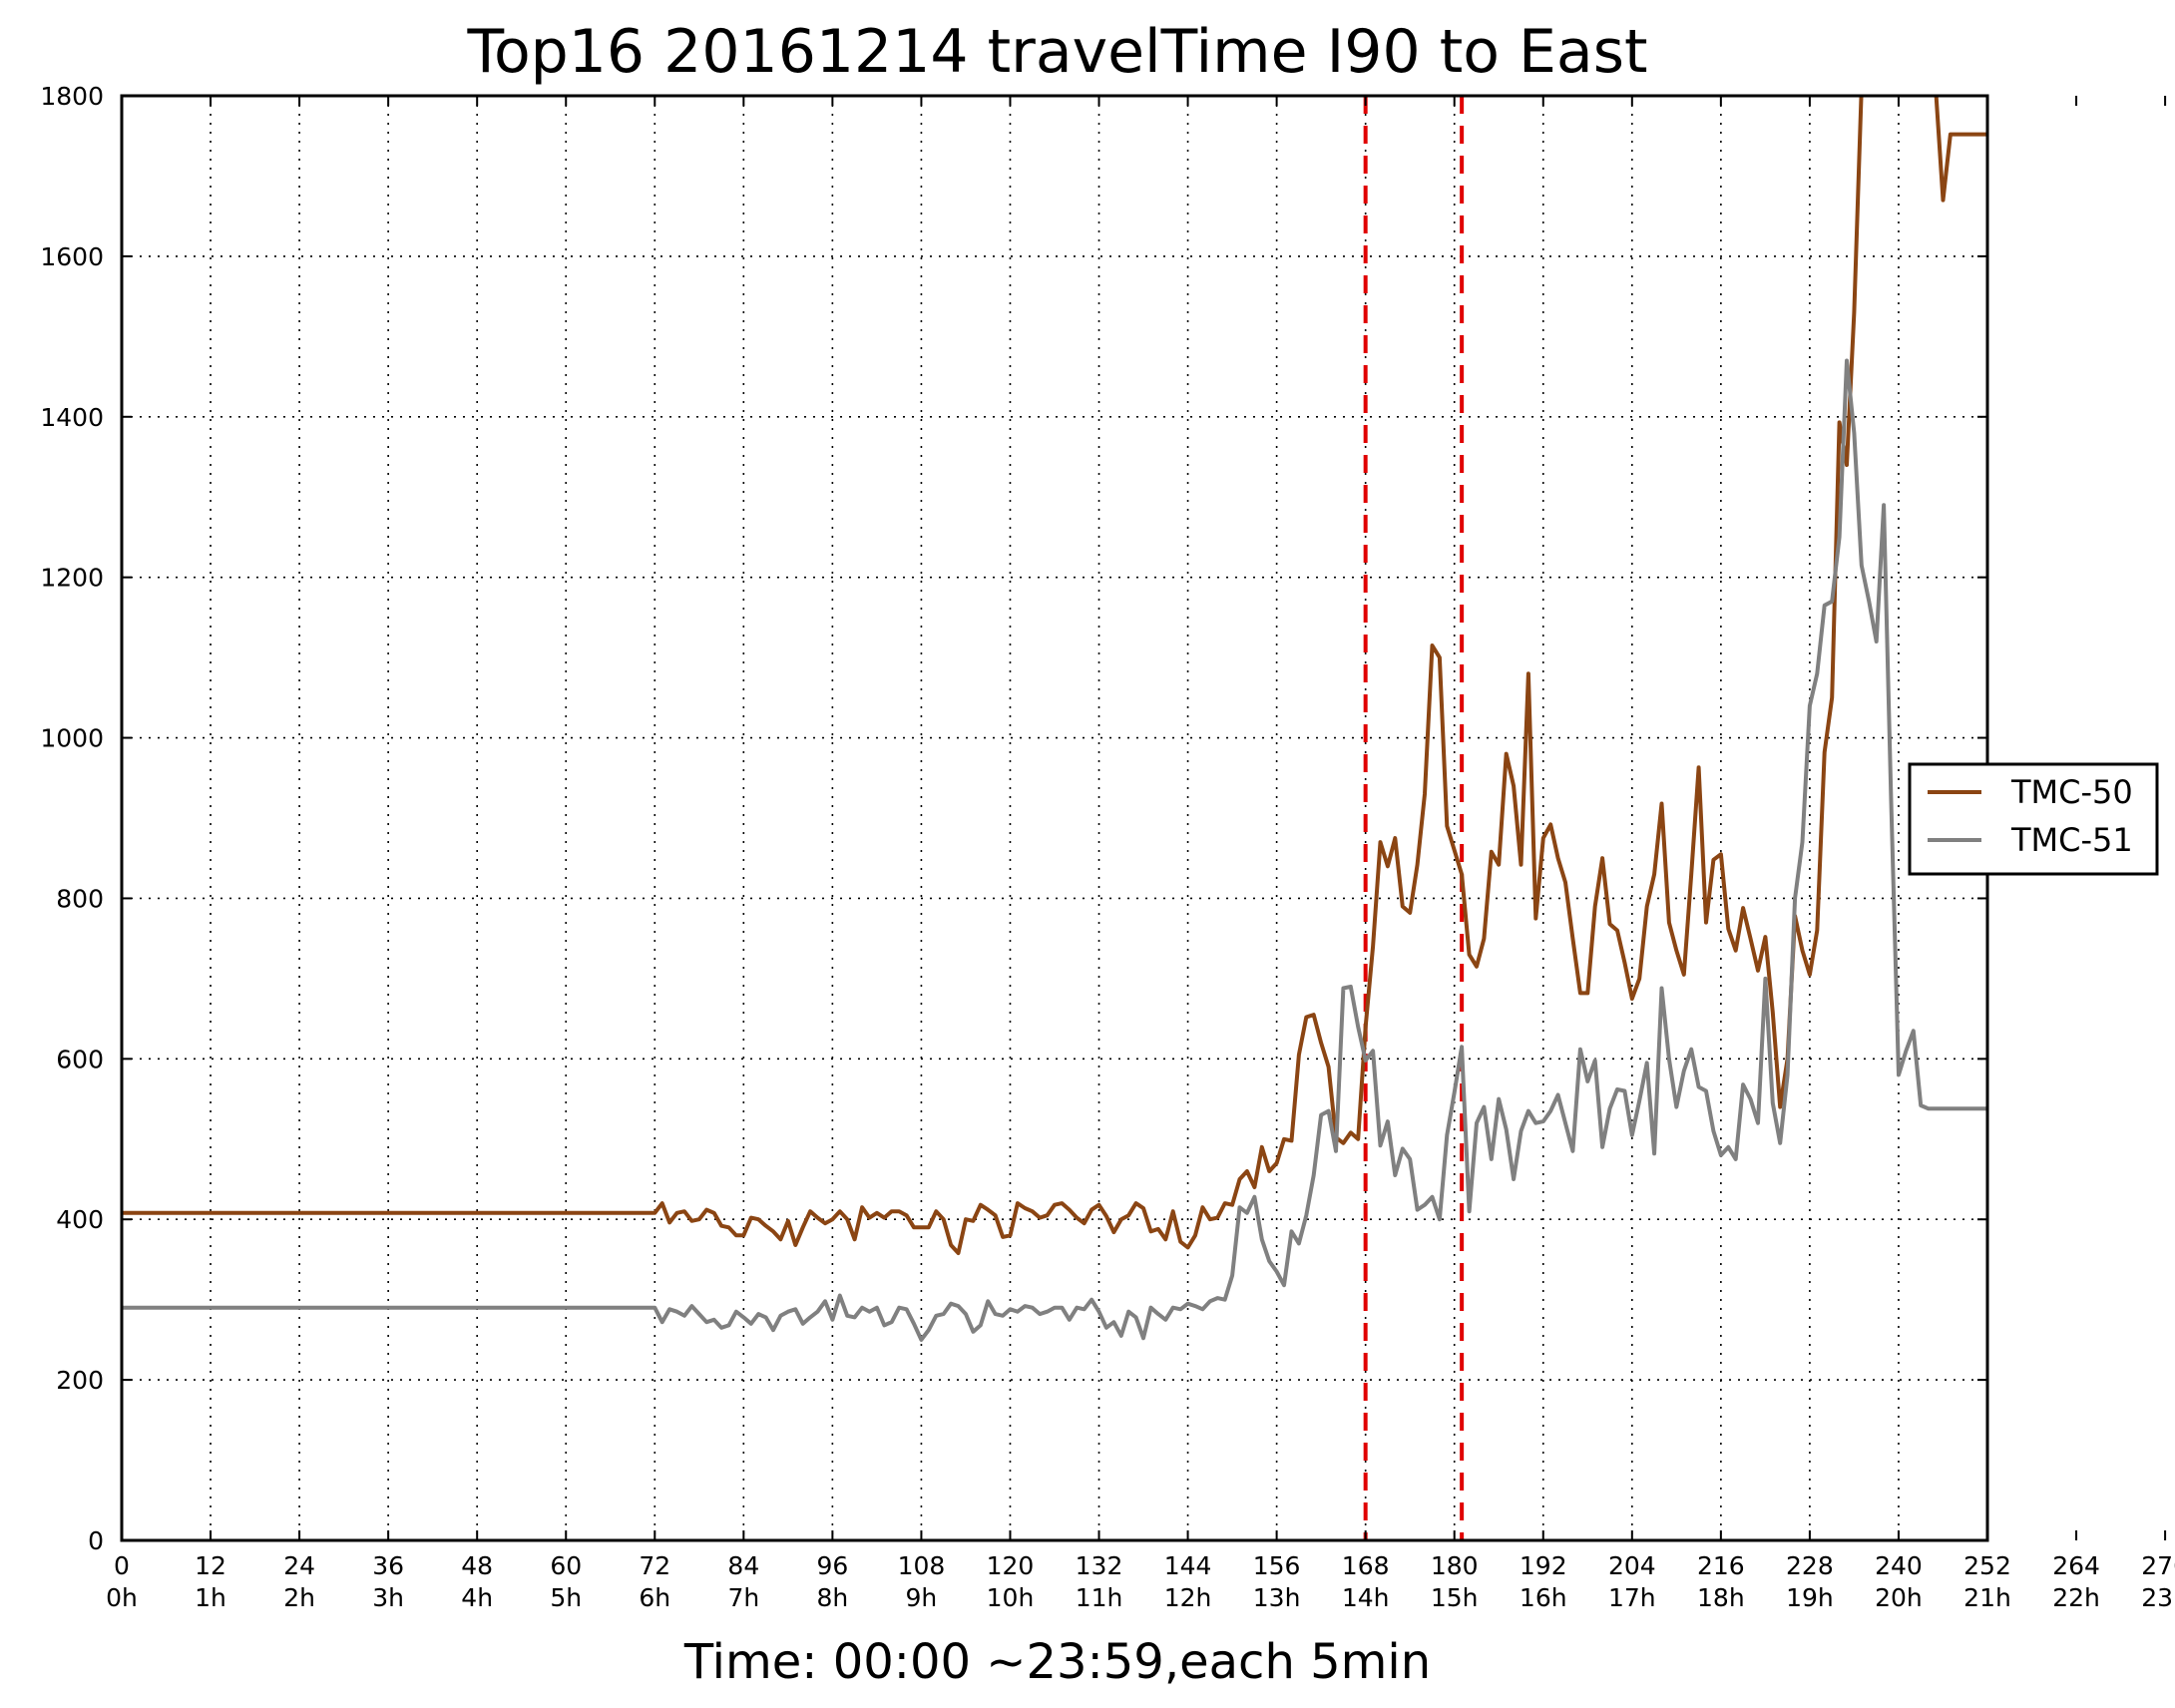 The image size is (2175, 1708). Describe the element at coordinates (1455, 1565) in the screenshot. I see `x-tick-label: 180` at that location.